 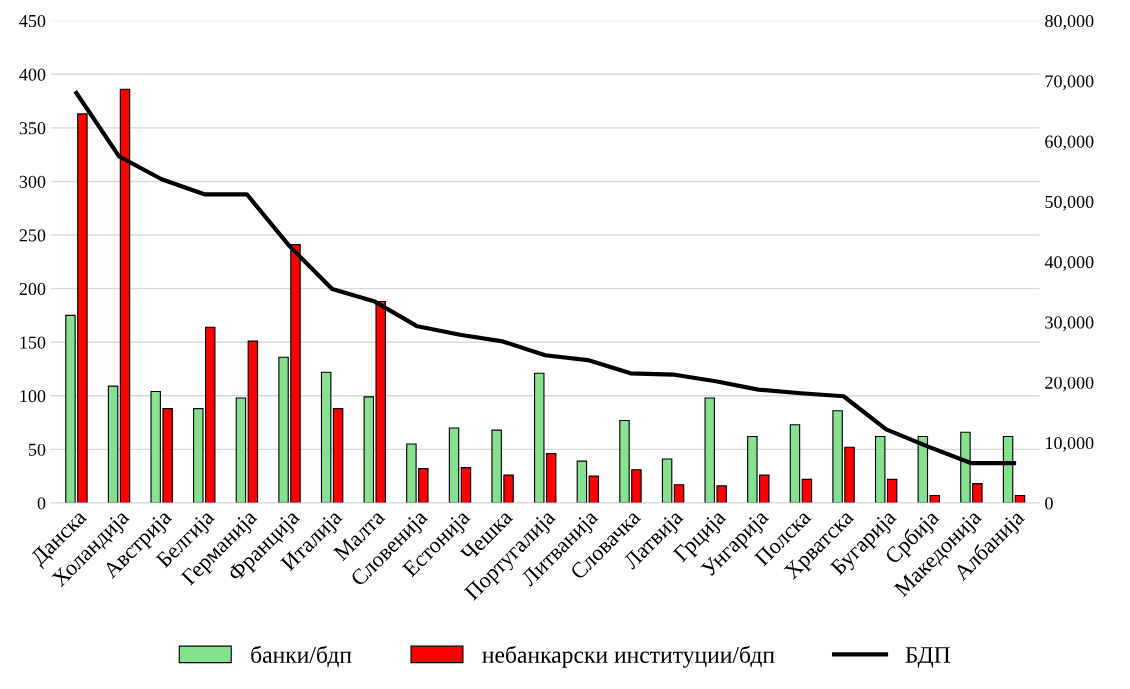 I want to click on y2-tick-label: 0, so click(x=1049, y=503).